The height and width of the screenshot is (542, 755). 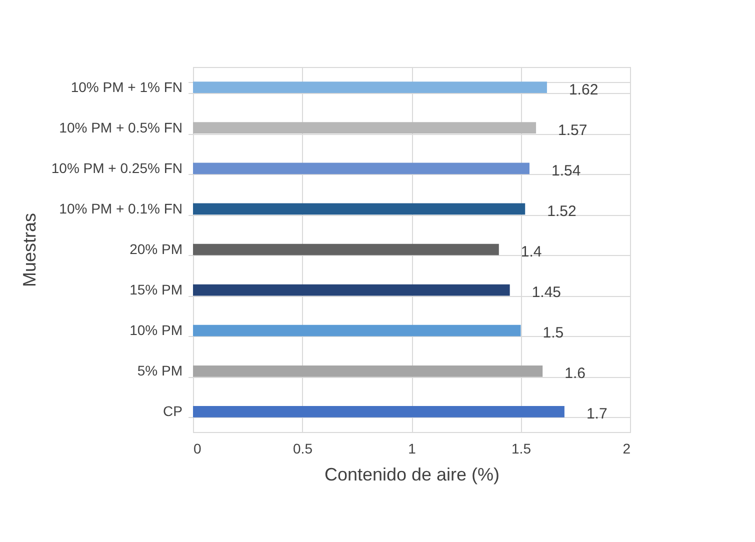 I want to click on data-label: 1.54, so click(x=566, y=171).